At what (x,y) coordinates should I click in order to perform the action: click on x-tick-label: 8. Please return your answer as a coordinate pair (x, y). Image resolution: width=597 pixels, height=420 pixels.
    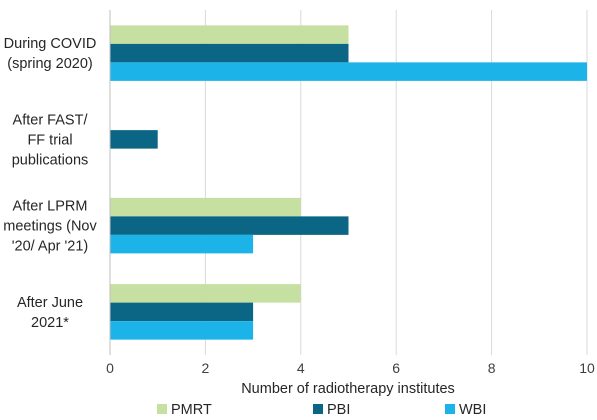
    Looking at the image, I should click on (492, 368).